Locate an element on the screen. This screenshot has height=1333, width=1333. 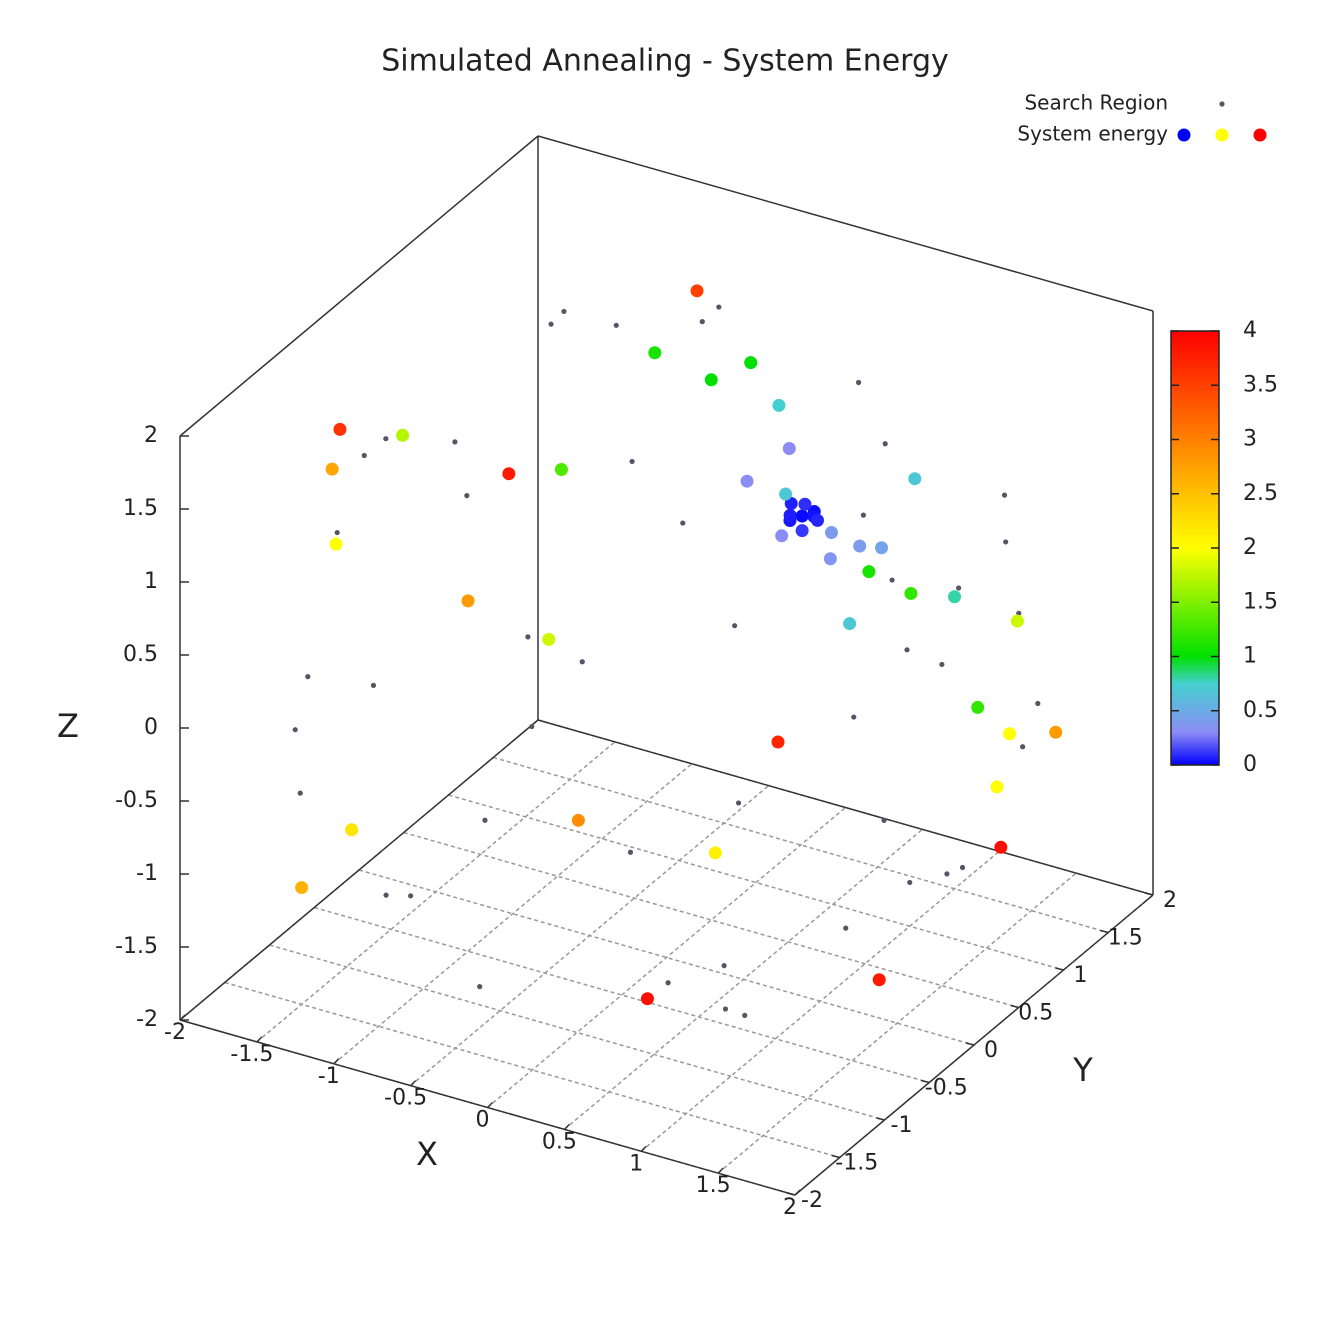
x-tick-label: 2 is located at coordinates (790, 1207).